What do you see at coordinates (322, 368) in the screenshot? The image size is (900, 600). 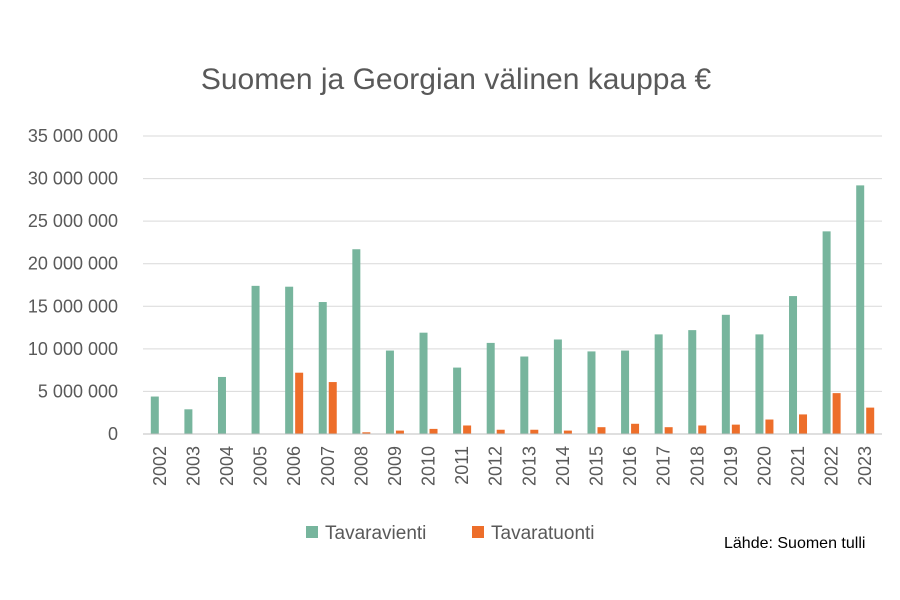 I see `bar-tavaravienti-2007` at bounding box center [322, 368].